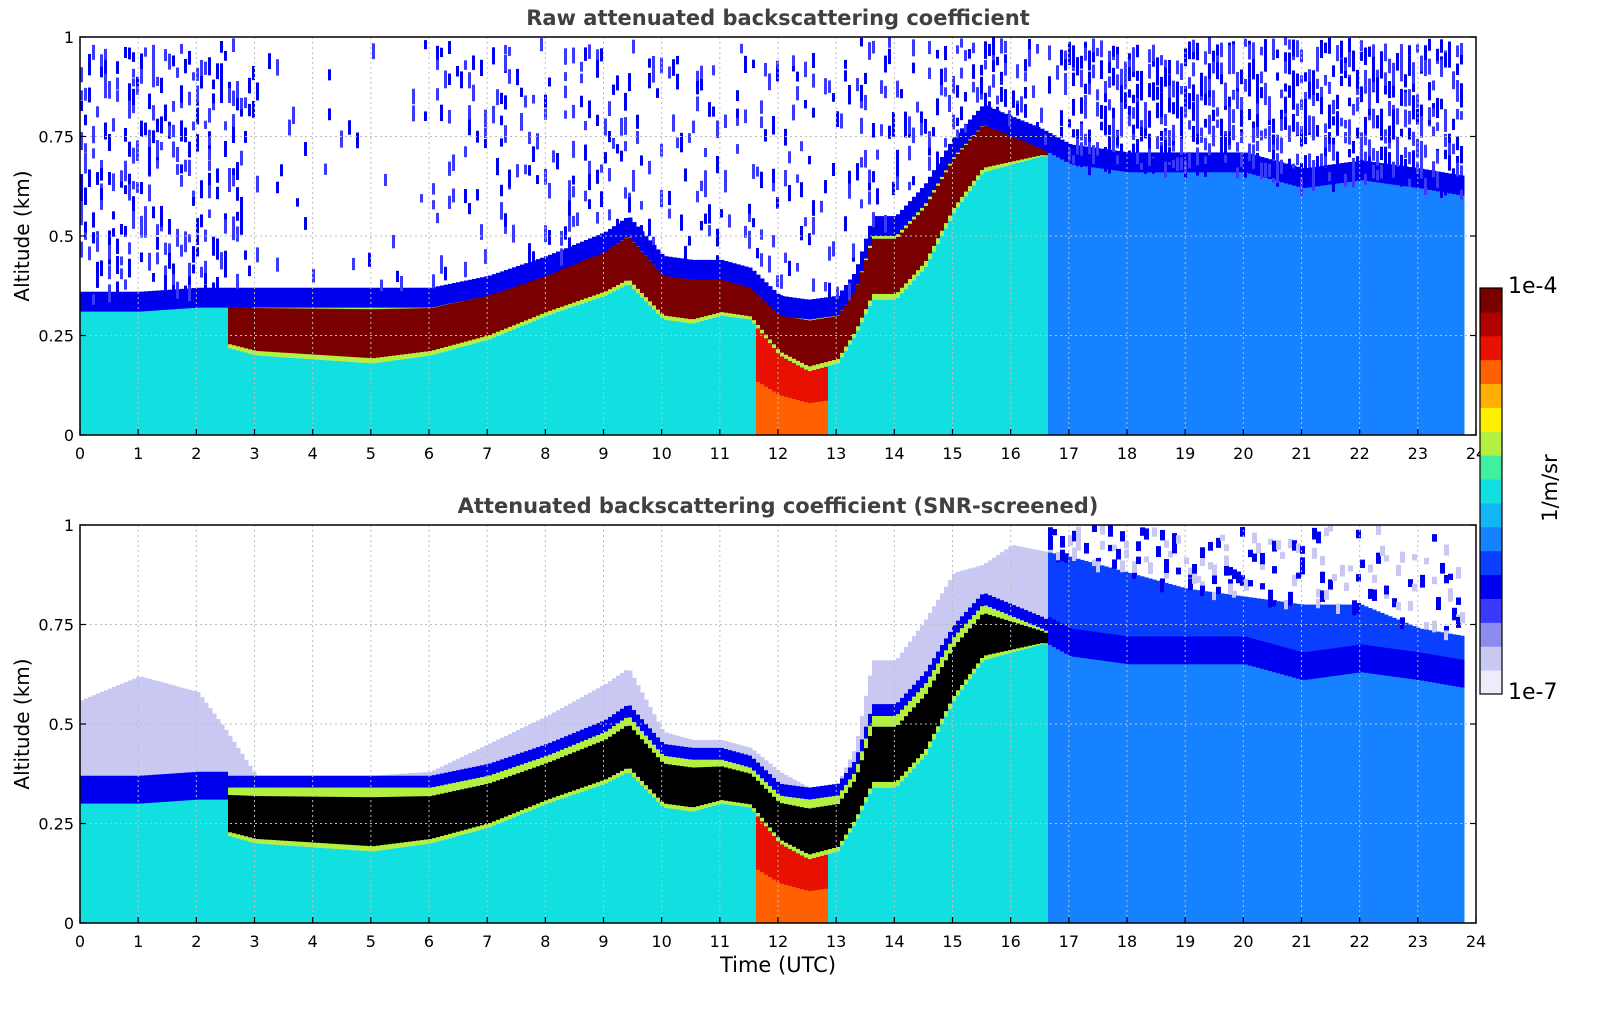 This screenshot has width=1621, height=1020. I want to click on y-tick-label: 0.5, so click(61, 724).